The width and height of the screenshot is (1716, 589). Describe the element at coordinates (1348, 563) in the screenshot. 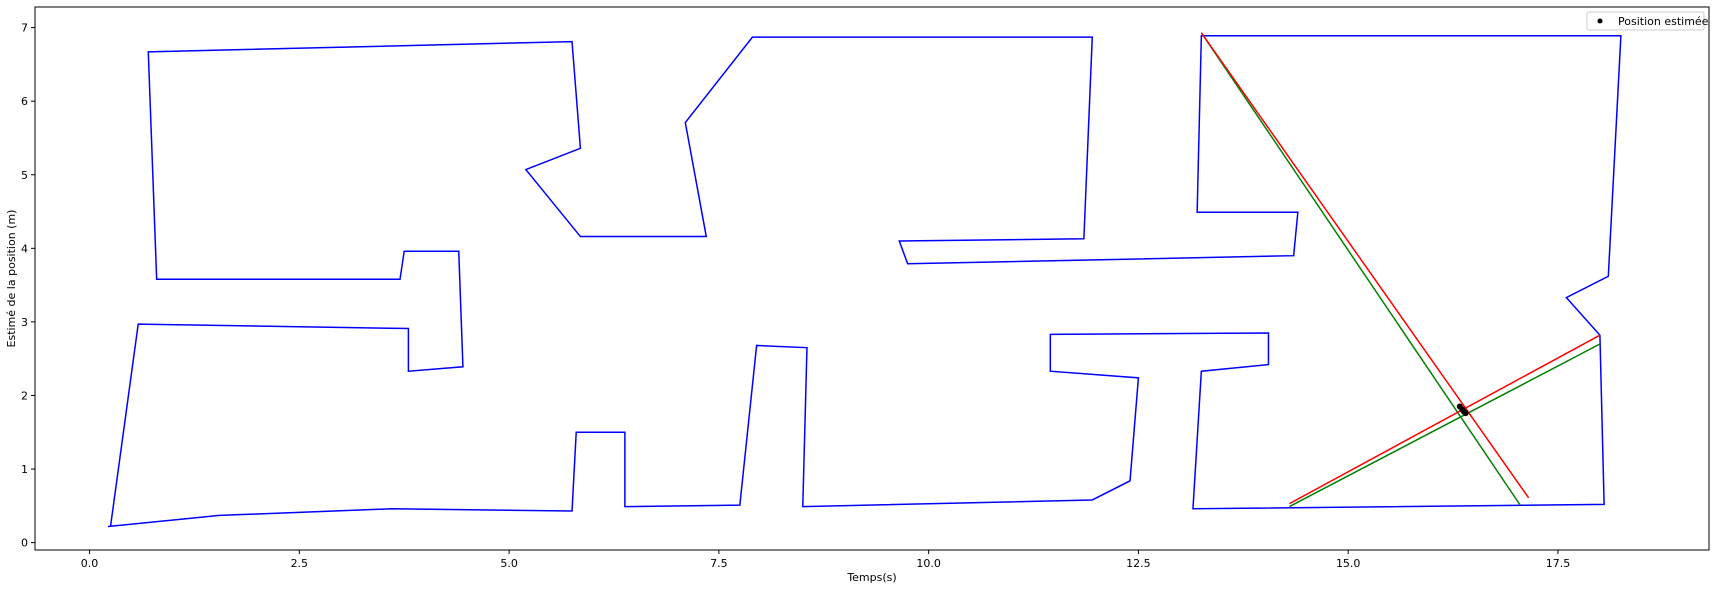

I see `x-tick-label: 15.0` at that location.